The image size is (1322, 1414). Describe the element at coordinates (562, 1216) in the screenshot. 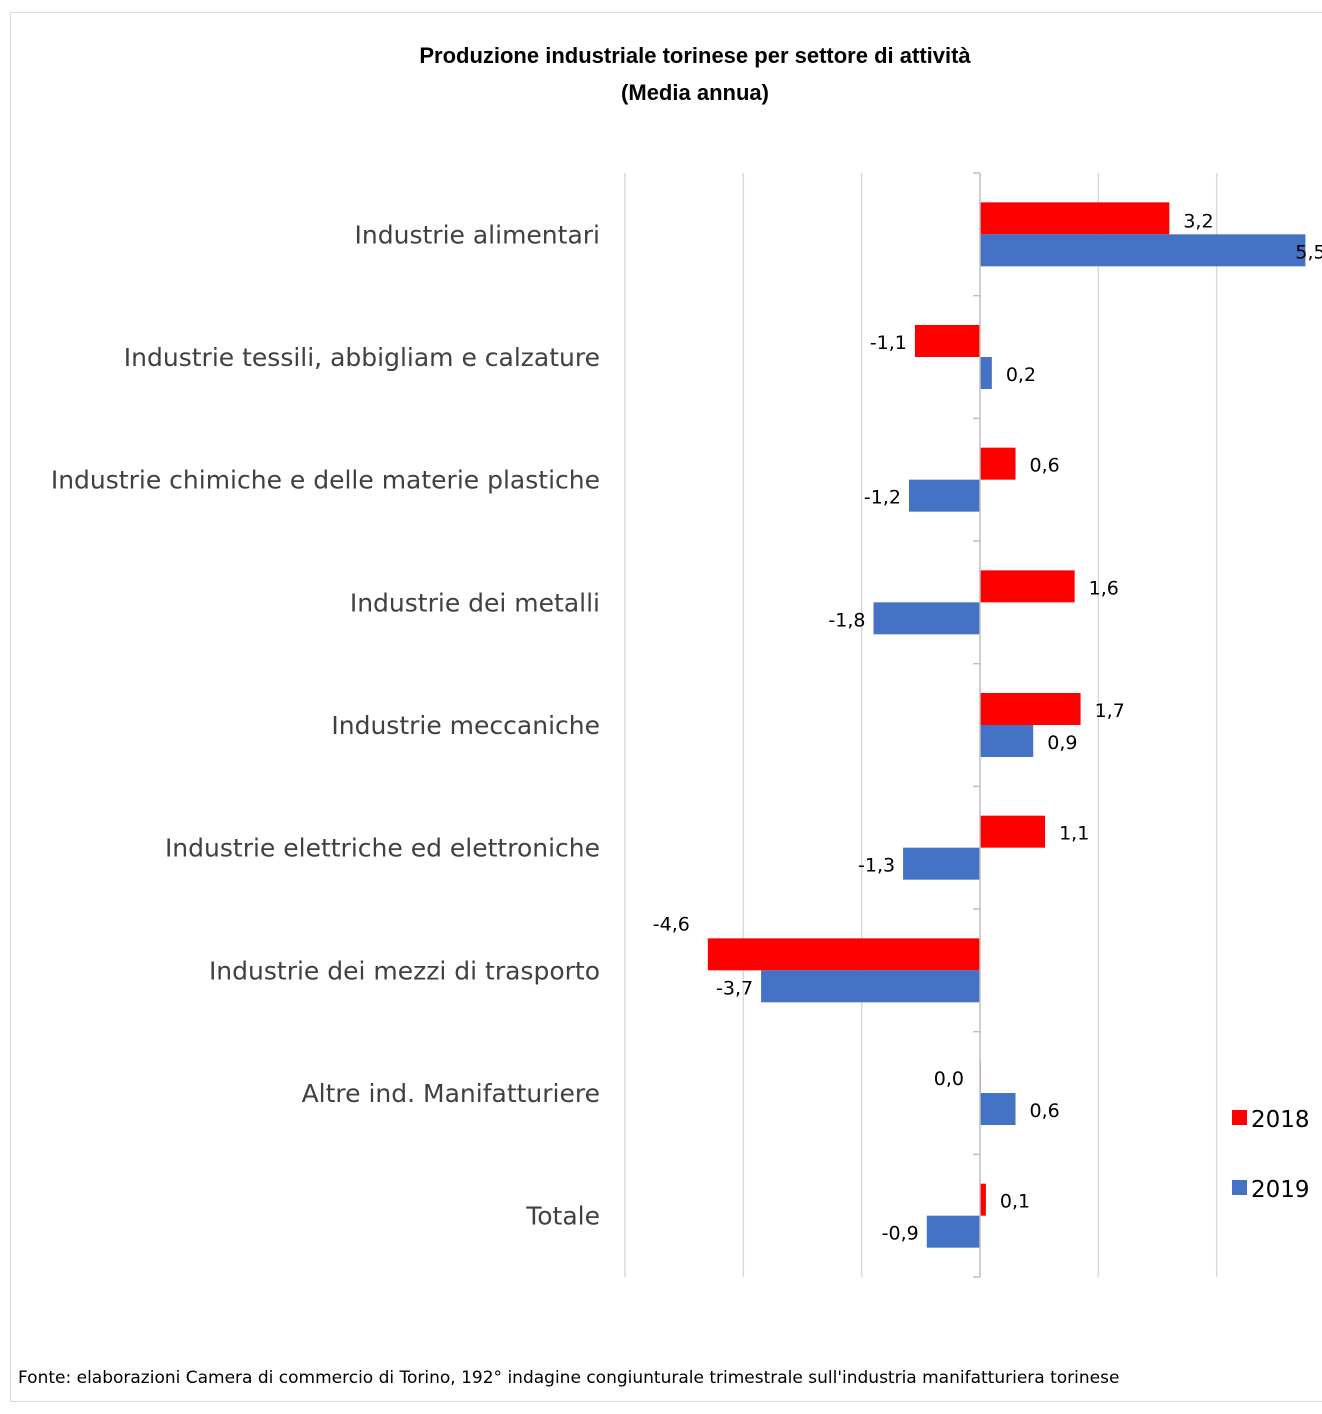

I see `category-label: Totale` at that location.